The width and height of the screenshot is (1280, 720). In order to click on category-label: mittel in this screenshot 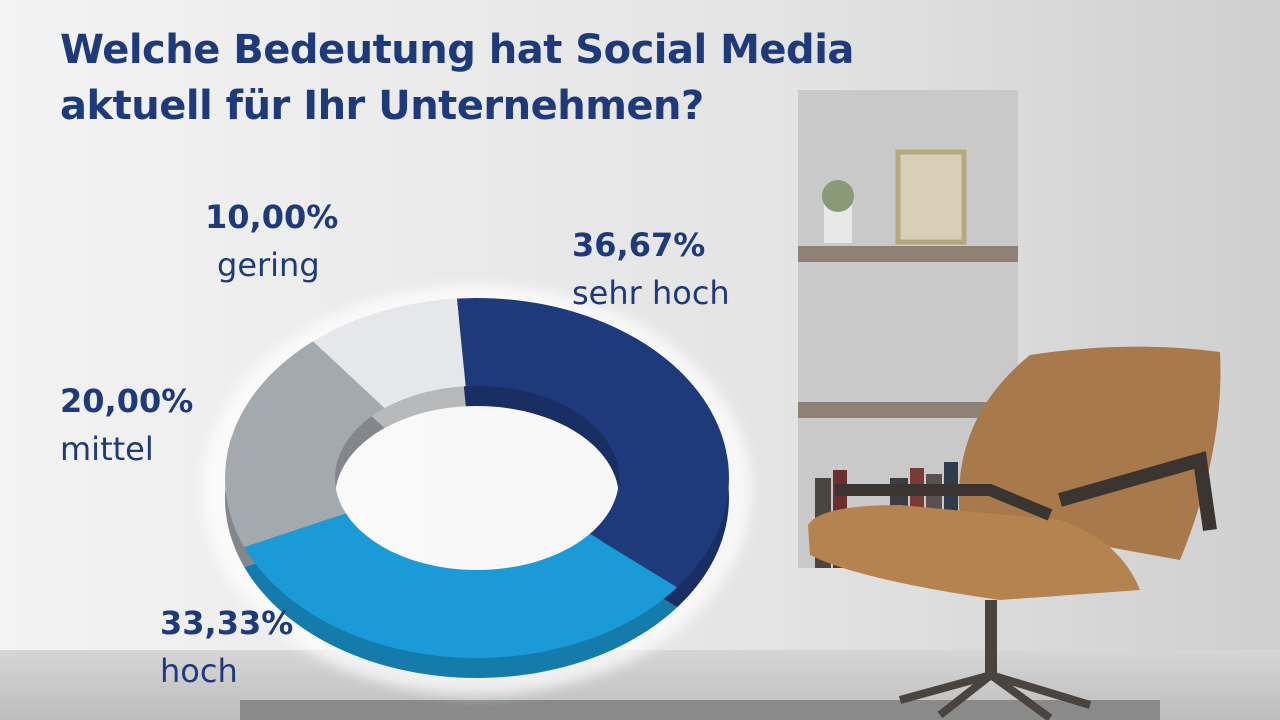, I will do `click(107, 449)`.